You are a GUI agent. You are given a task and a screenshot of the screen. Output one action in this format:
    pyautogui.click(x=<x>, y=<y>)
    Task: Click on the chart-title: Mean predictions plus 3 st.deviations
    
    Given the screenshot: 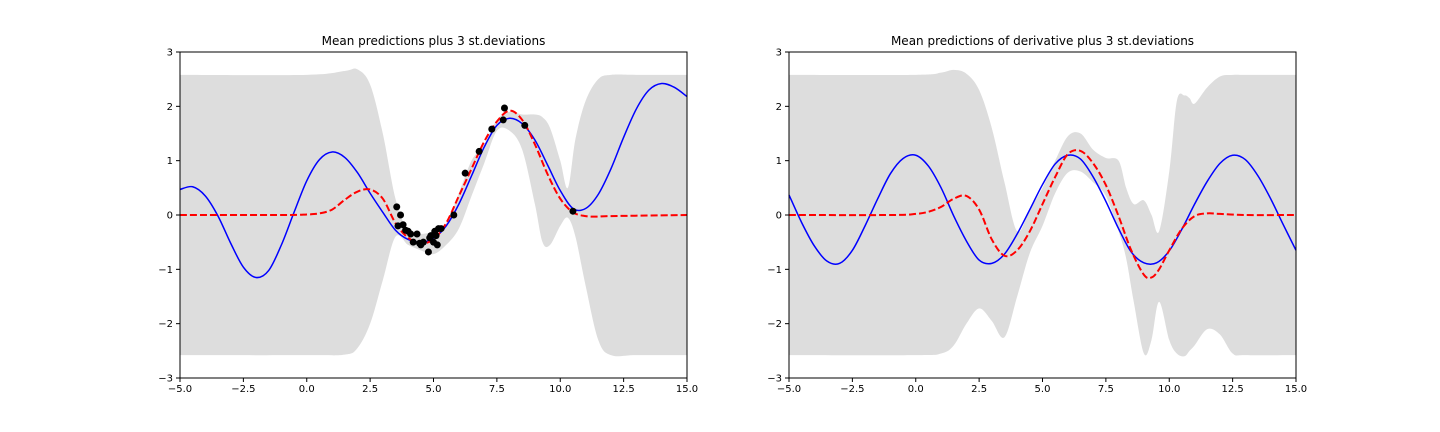 What is the action you would take?
    pyautogui.click(x=434, y=41)
    